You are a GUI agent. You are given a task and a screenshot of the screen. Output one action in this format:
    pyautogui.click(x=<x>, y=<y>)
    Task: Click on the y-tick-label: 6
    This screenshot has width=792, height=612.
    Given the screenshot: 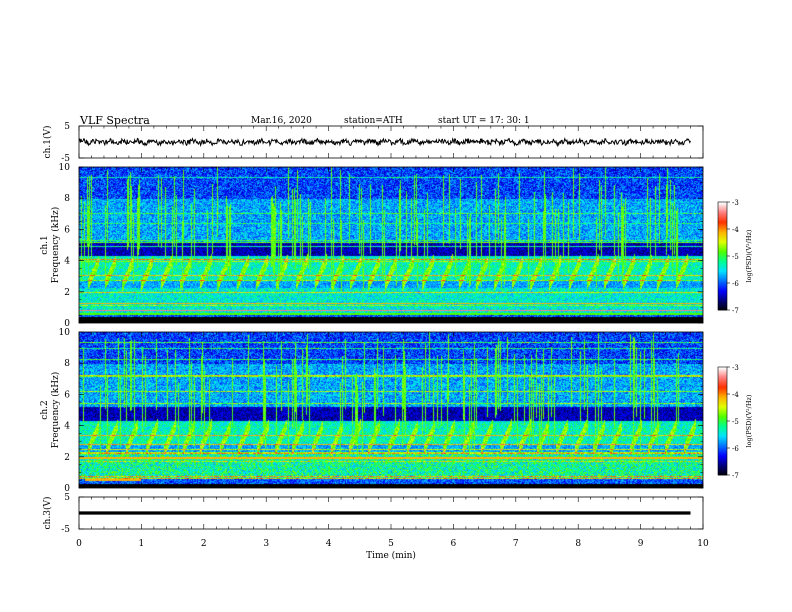 What is the action you would take?
    pyautogui.click(x=67, y=230)
    